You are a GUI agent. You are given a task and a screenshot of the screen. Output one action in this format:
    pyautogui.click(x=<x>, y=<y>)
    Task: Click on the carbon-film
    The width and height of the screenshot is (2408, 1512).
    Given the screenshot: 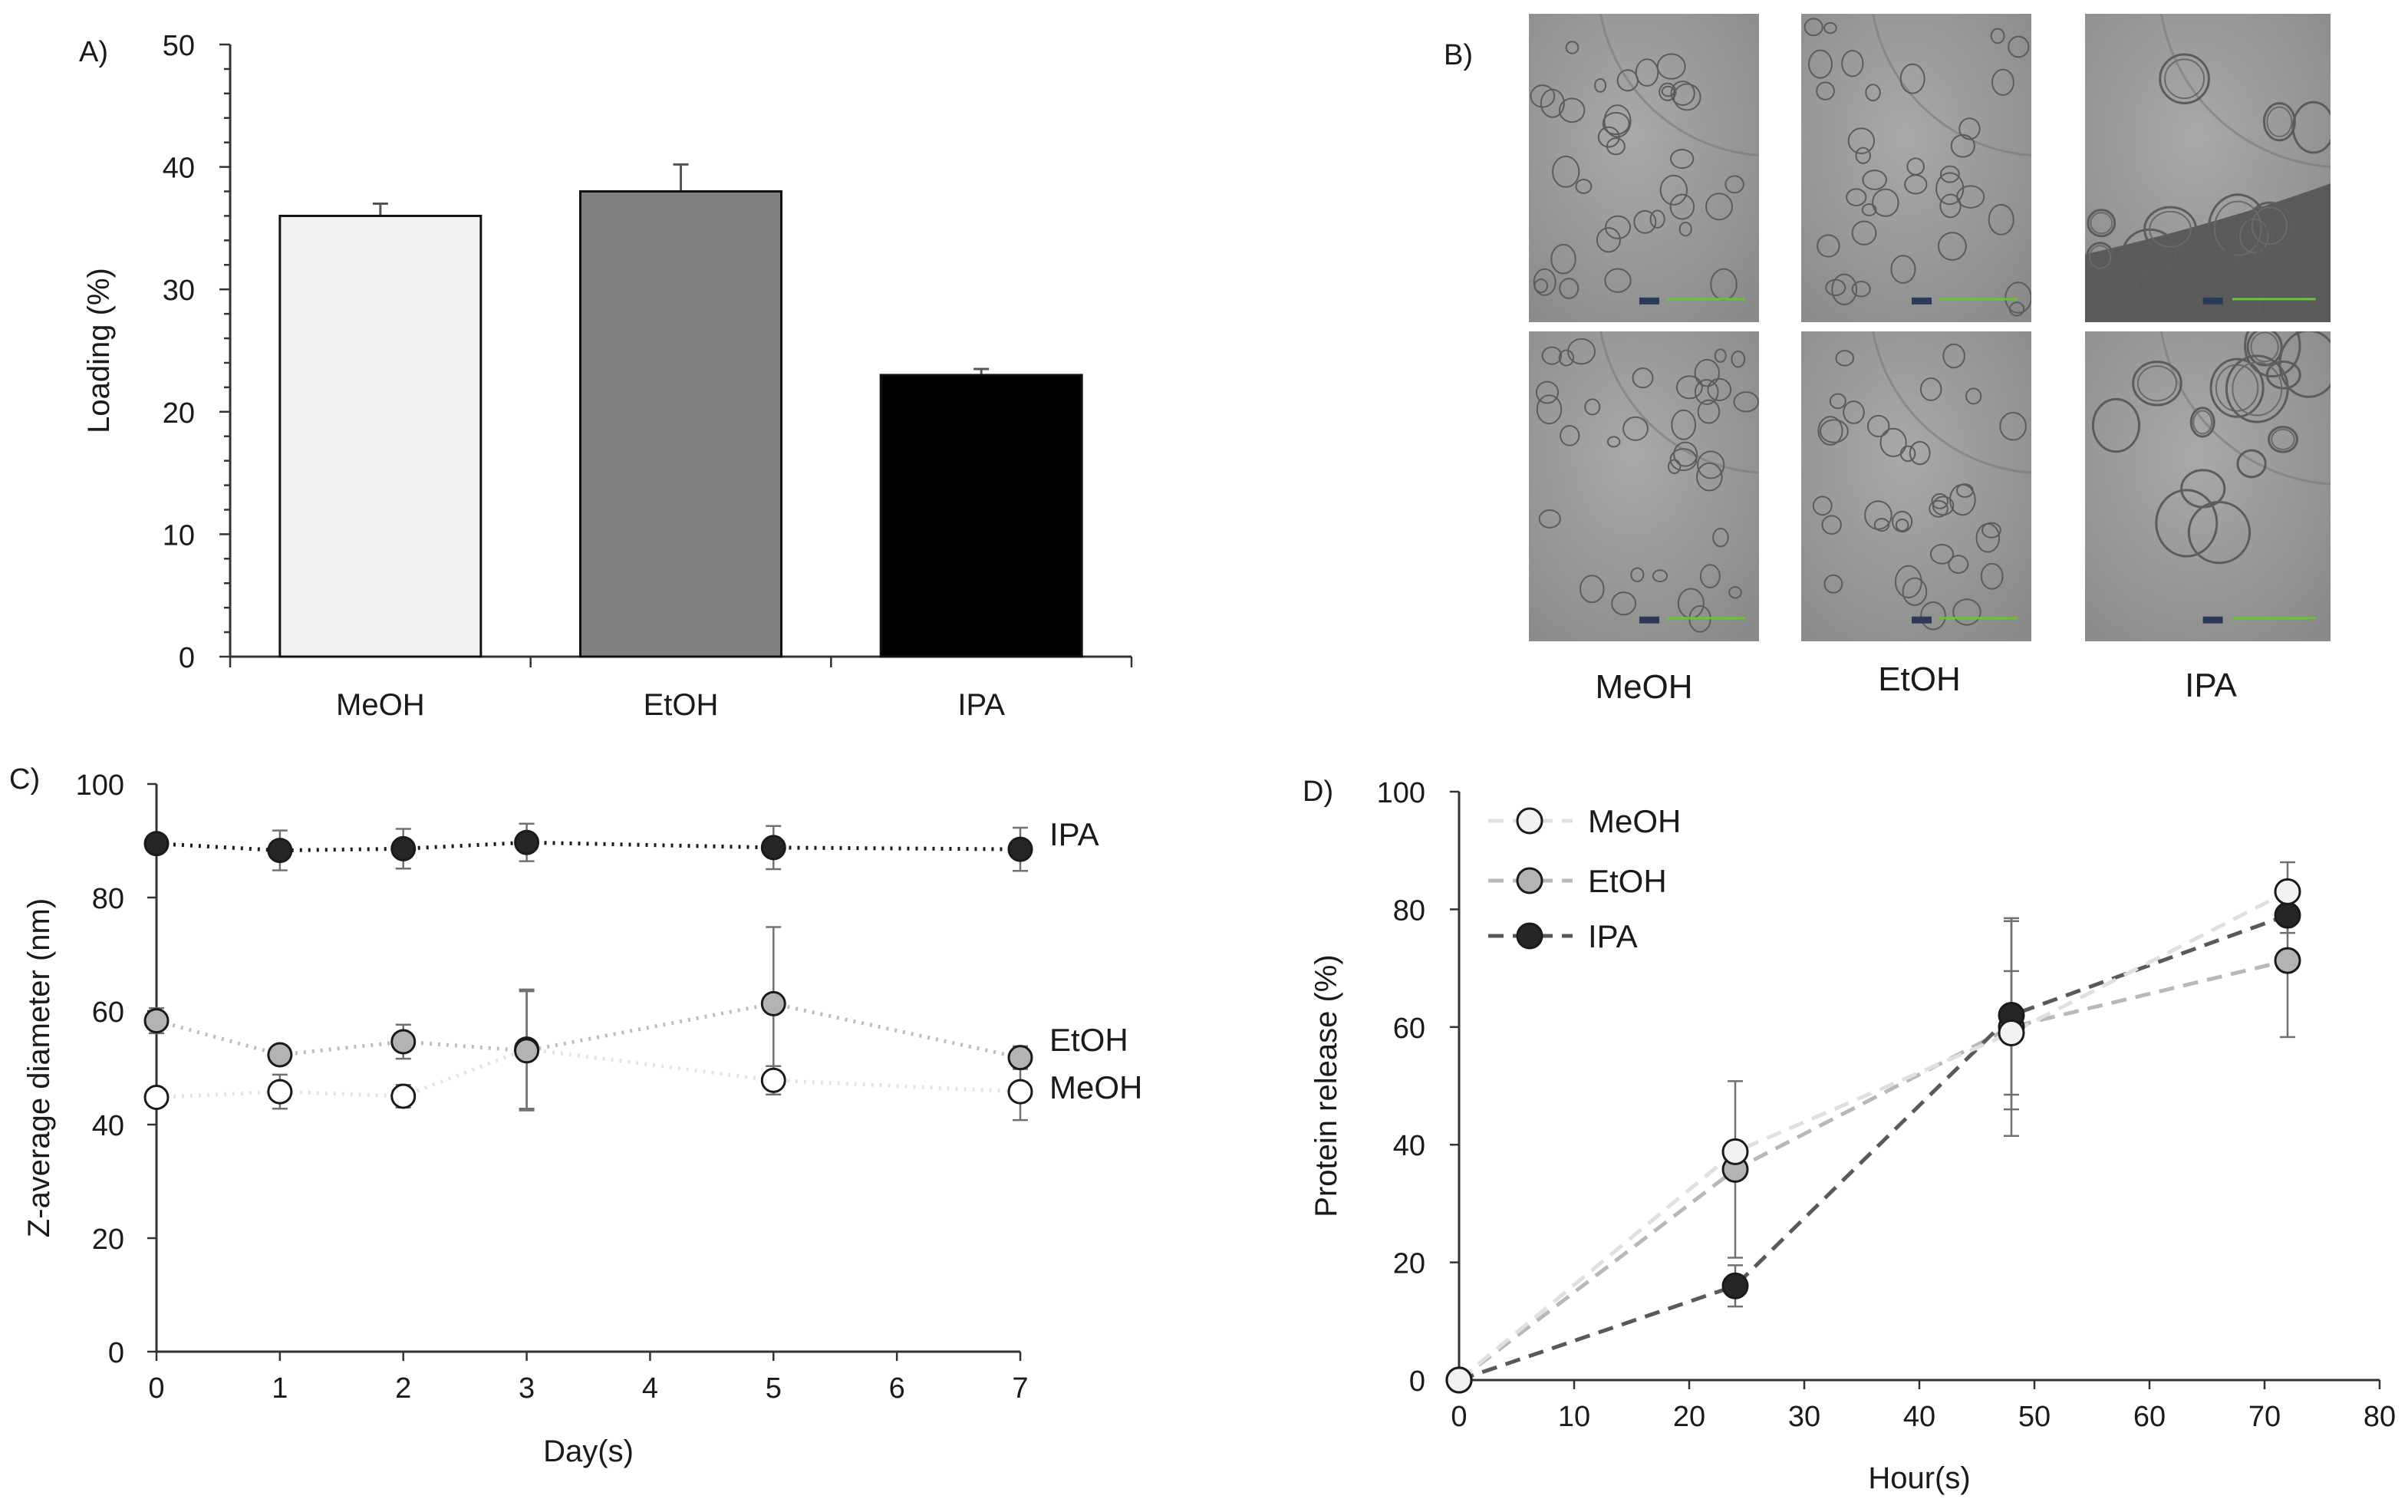 What is the action you would take?
    pyautogui.click(x=2208, y=252)
    